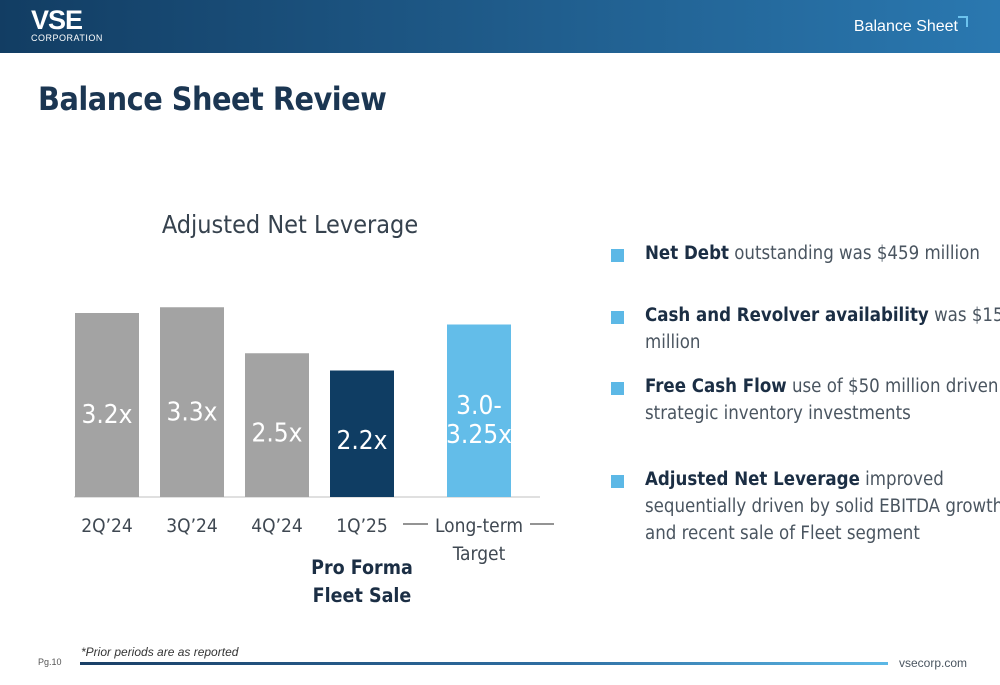  Describe the element at coordinates (362, 595) in the screenshot. I see `annotation-pro-forma-1: Fleet Sale` at that location.